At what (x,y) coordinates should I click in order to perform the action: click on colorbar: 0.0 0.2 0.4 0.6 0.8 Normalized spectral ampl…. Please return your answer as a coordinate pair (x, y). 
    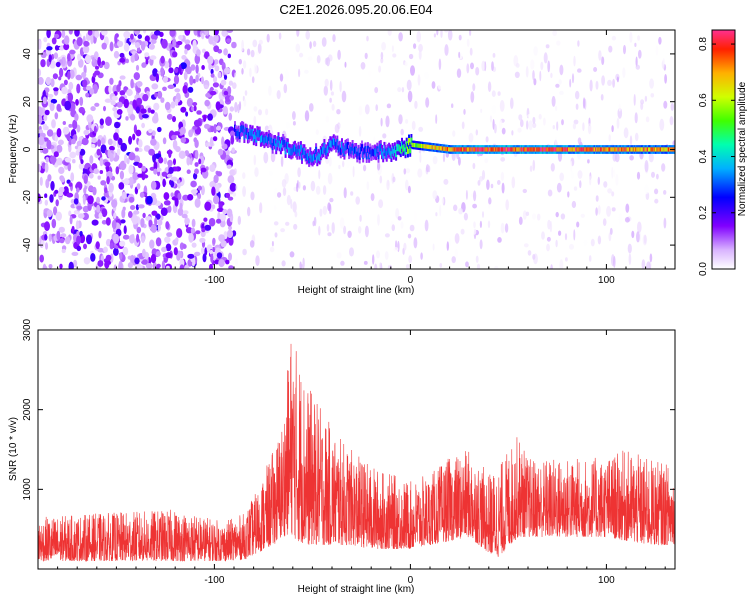
    Looking at the image, I should click on (723, 152).